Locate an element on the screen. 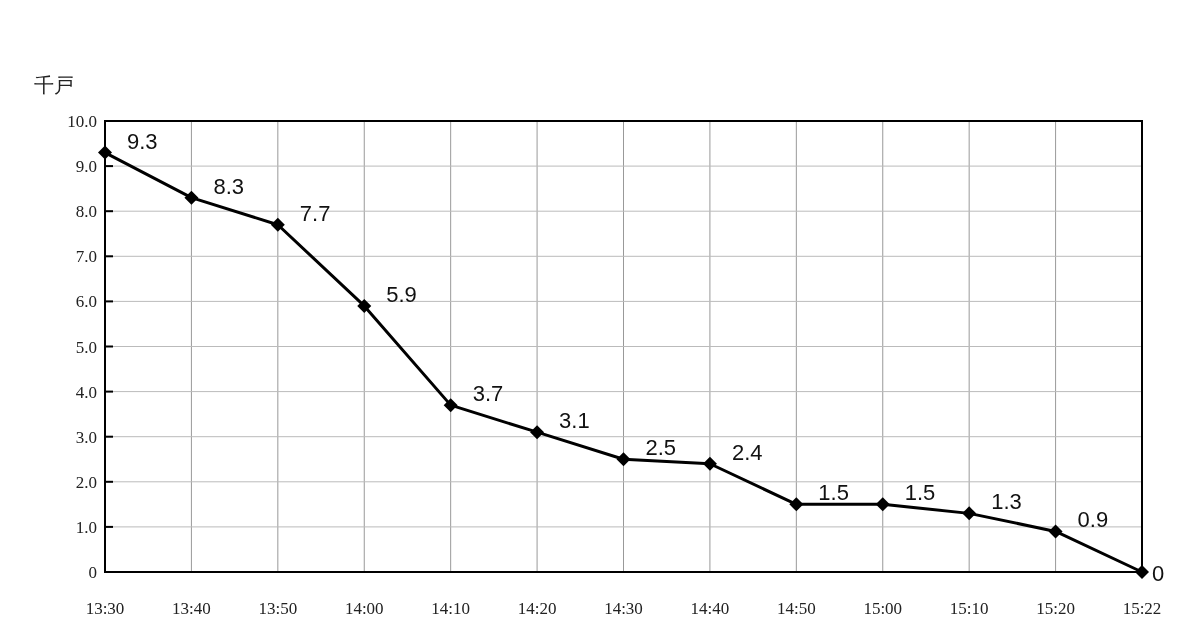 This screenshot has height=642, width=1186. x-tick-label: 14:00 is located at coordinates (364, 608).